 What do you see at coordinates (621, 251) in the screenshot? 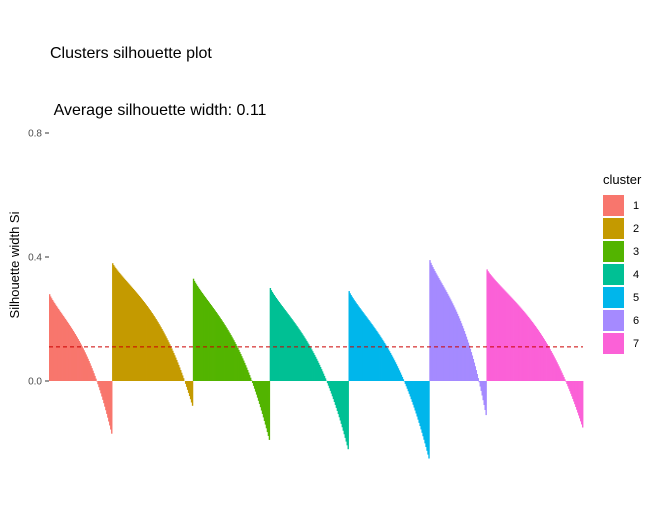
I see `legend-item-3: 3` at bounding box center [621, 251].